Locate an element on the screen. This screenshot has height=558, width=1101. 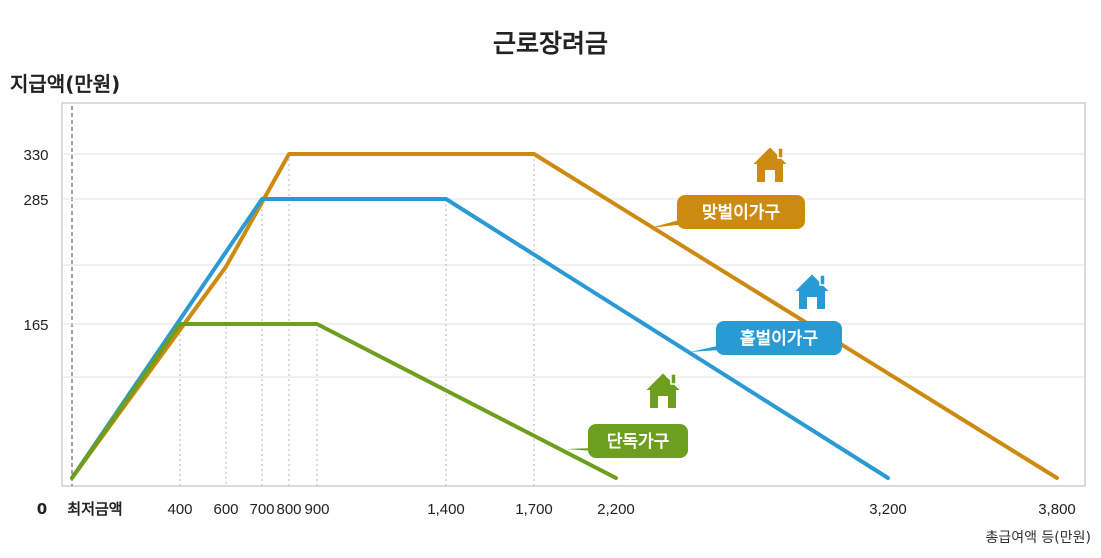
badge-label: 단독가구 is located at coordinates (638, 442).